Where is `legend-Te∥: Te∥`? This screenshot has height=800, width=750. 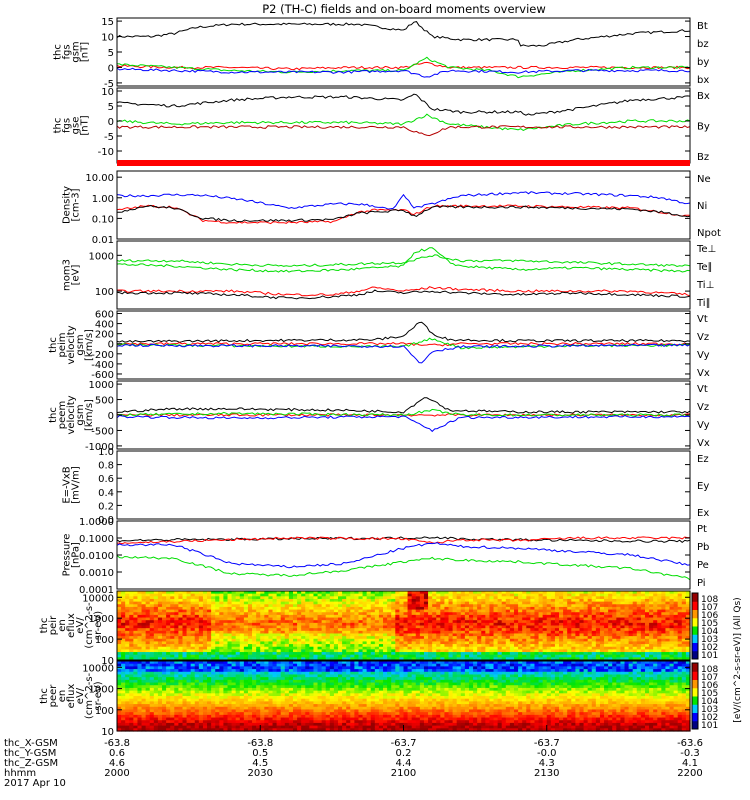 legend-Te∥: Te∥ is located at coordinates (704, 267).